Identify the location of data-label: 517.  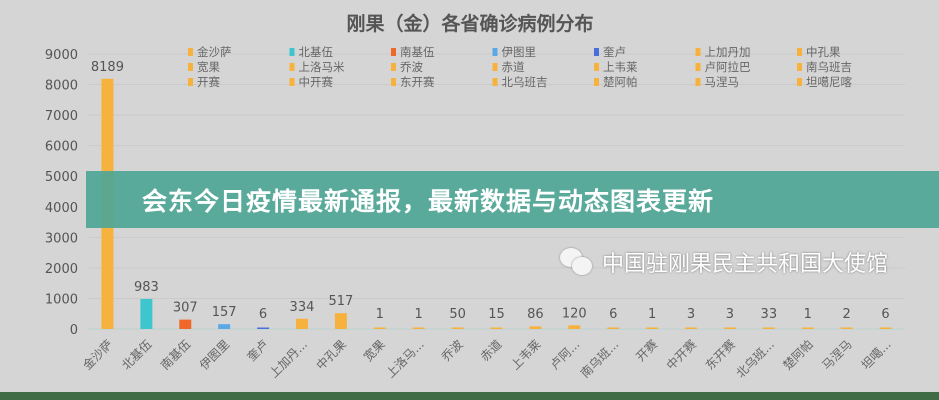
(340, 301).